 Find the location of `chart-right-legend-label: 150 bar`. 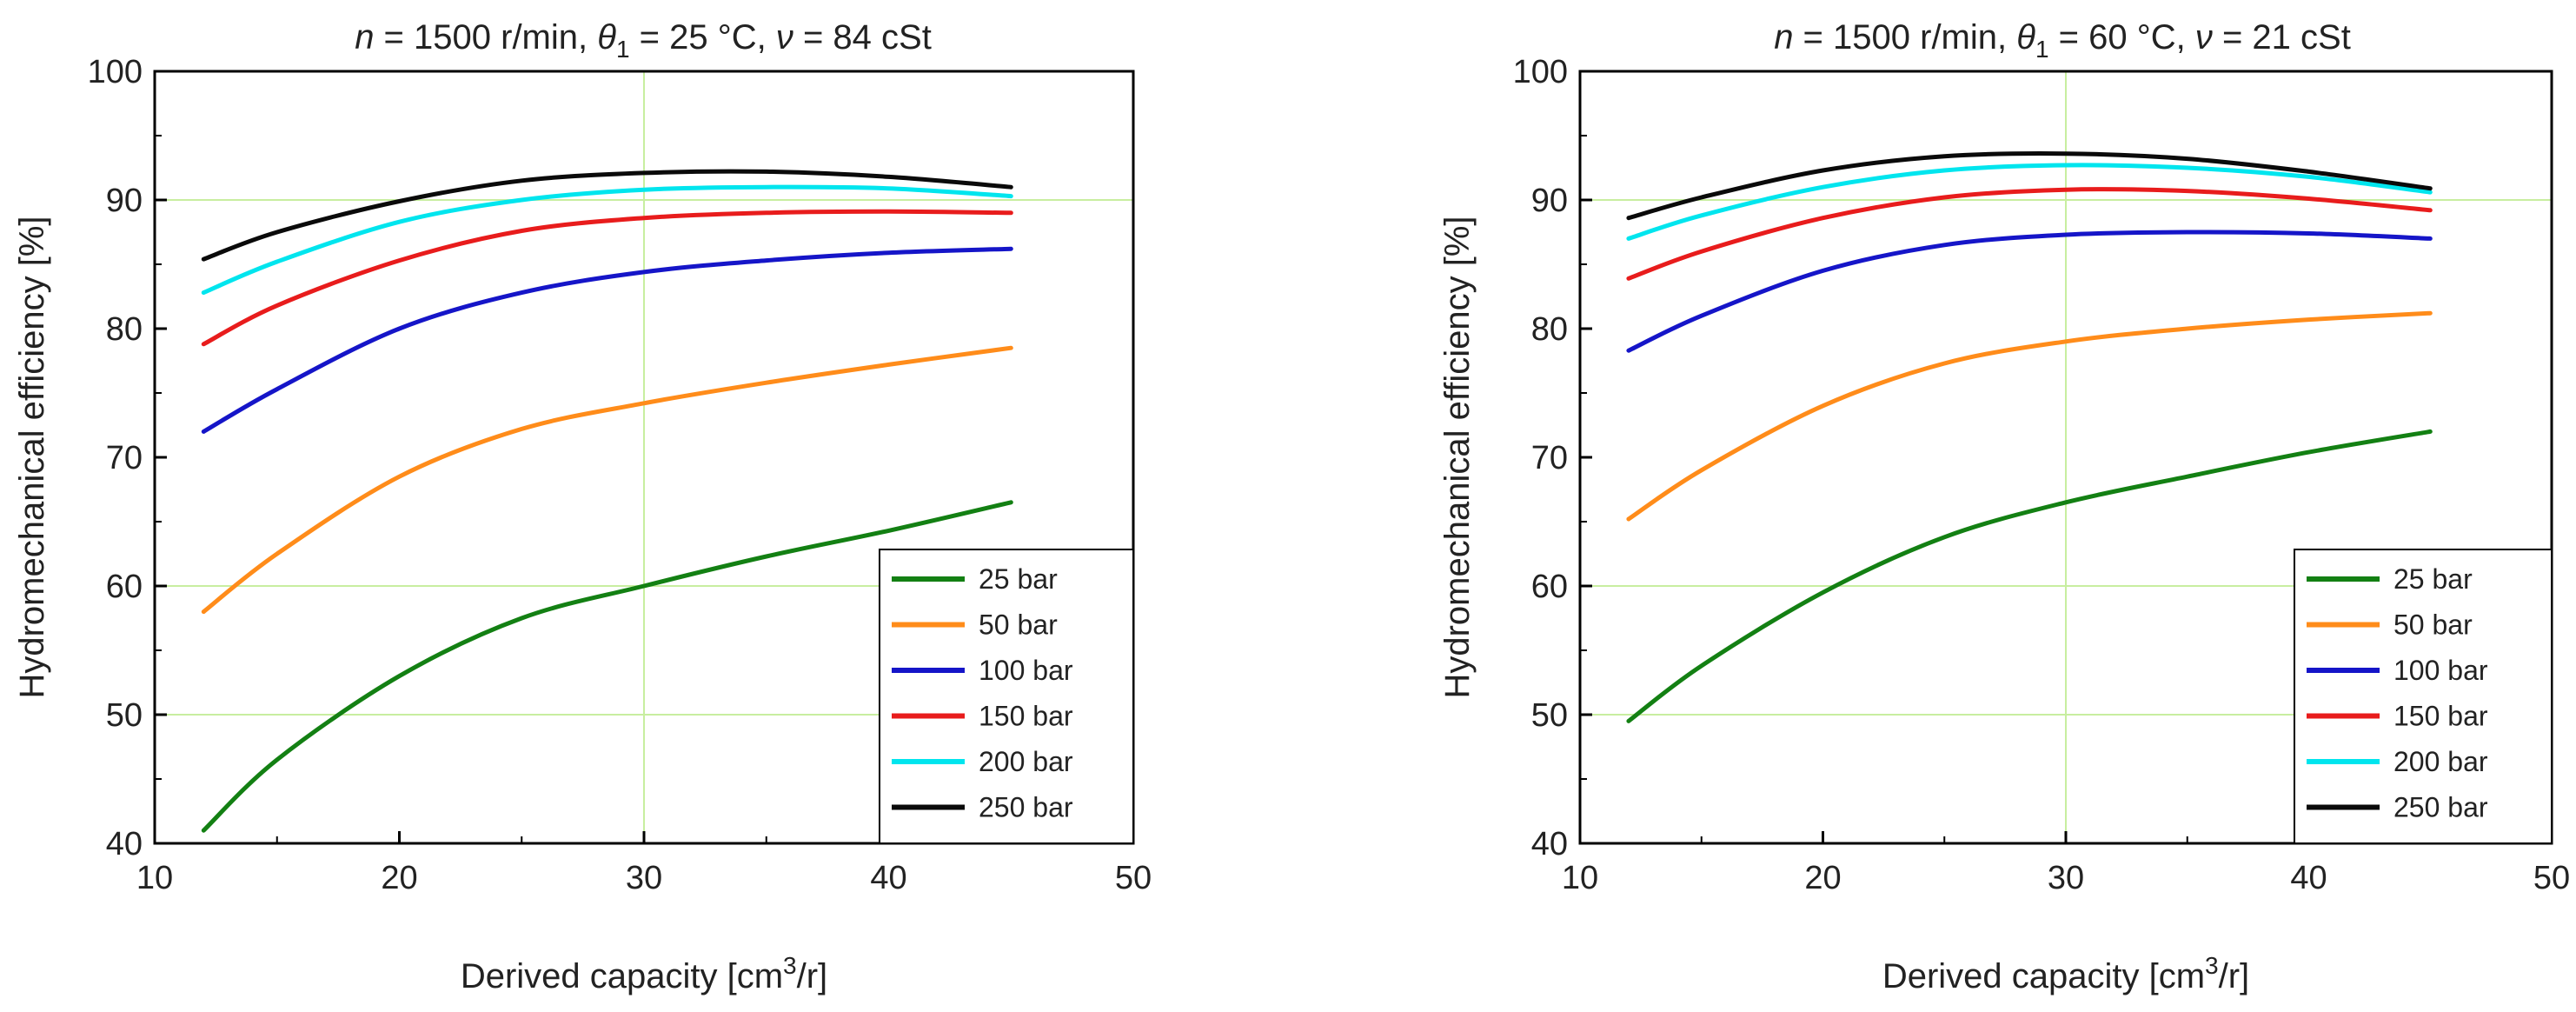

chart-right-legend-label: 150 bar is located at coordinates (2440, 716).